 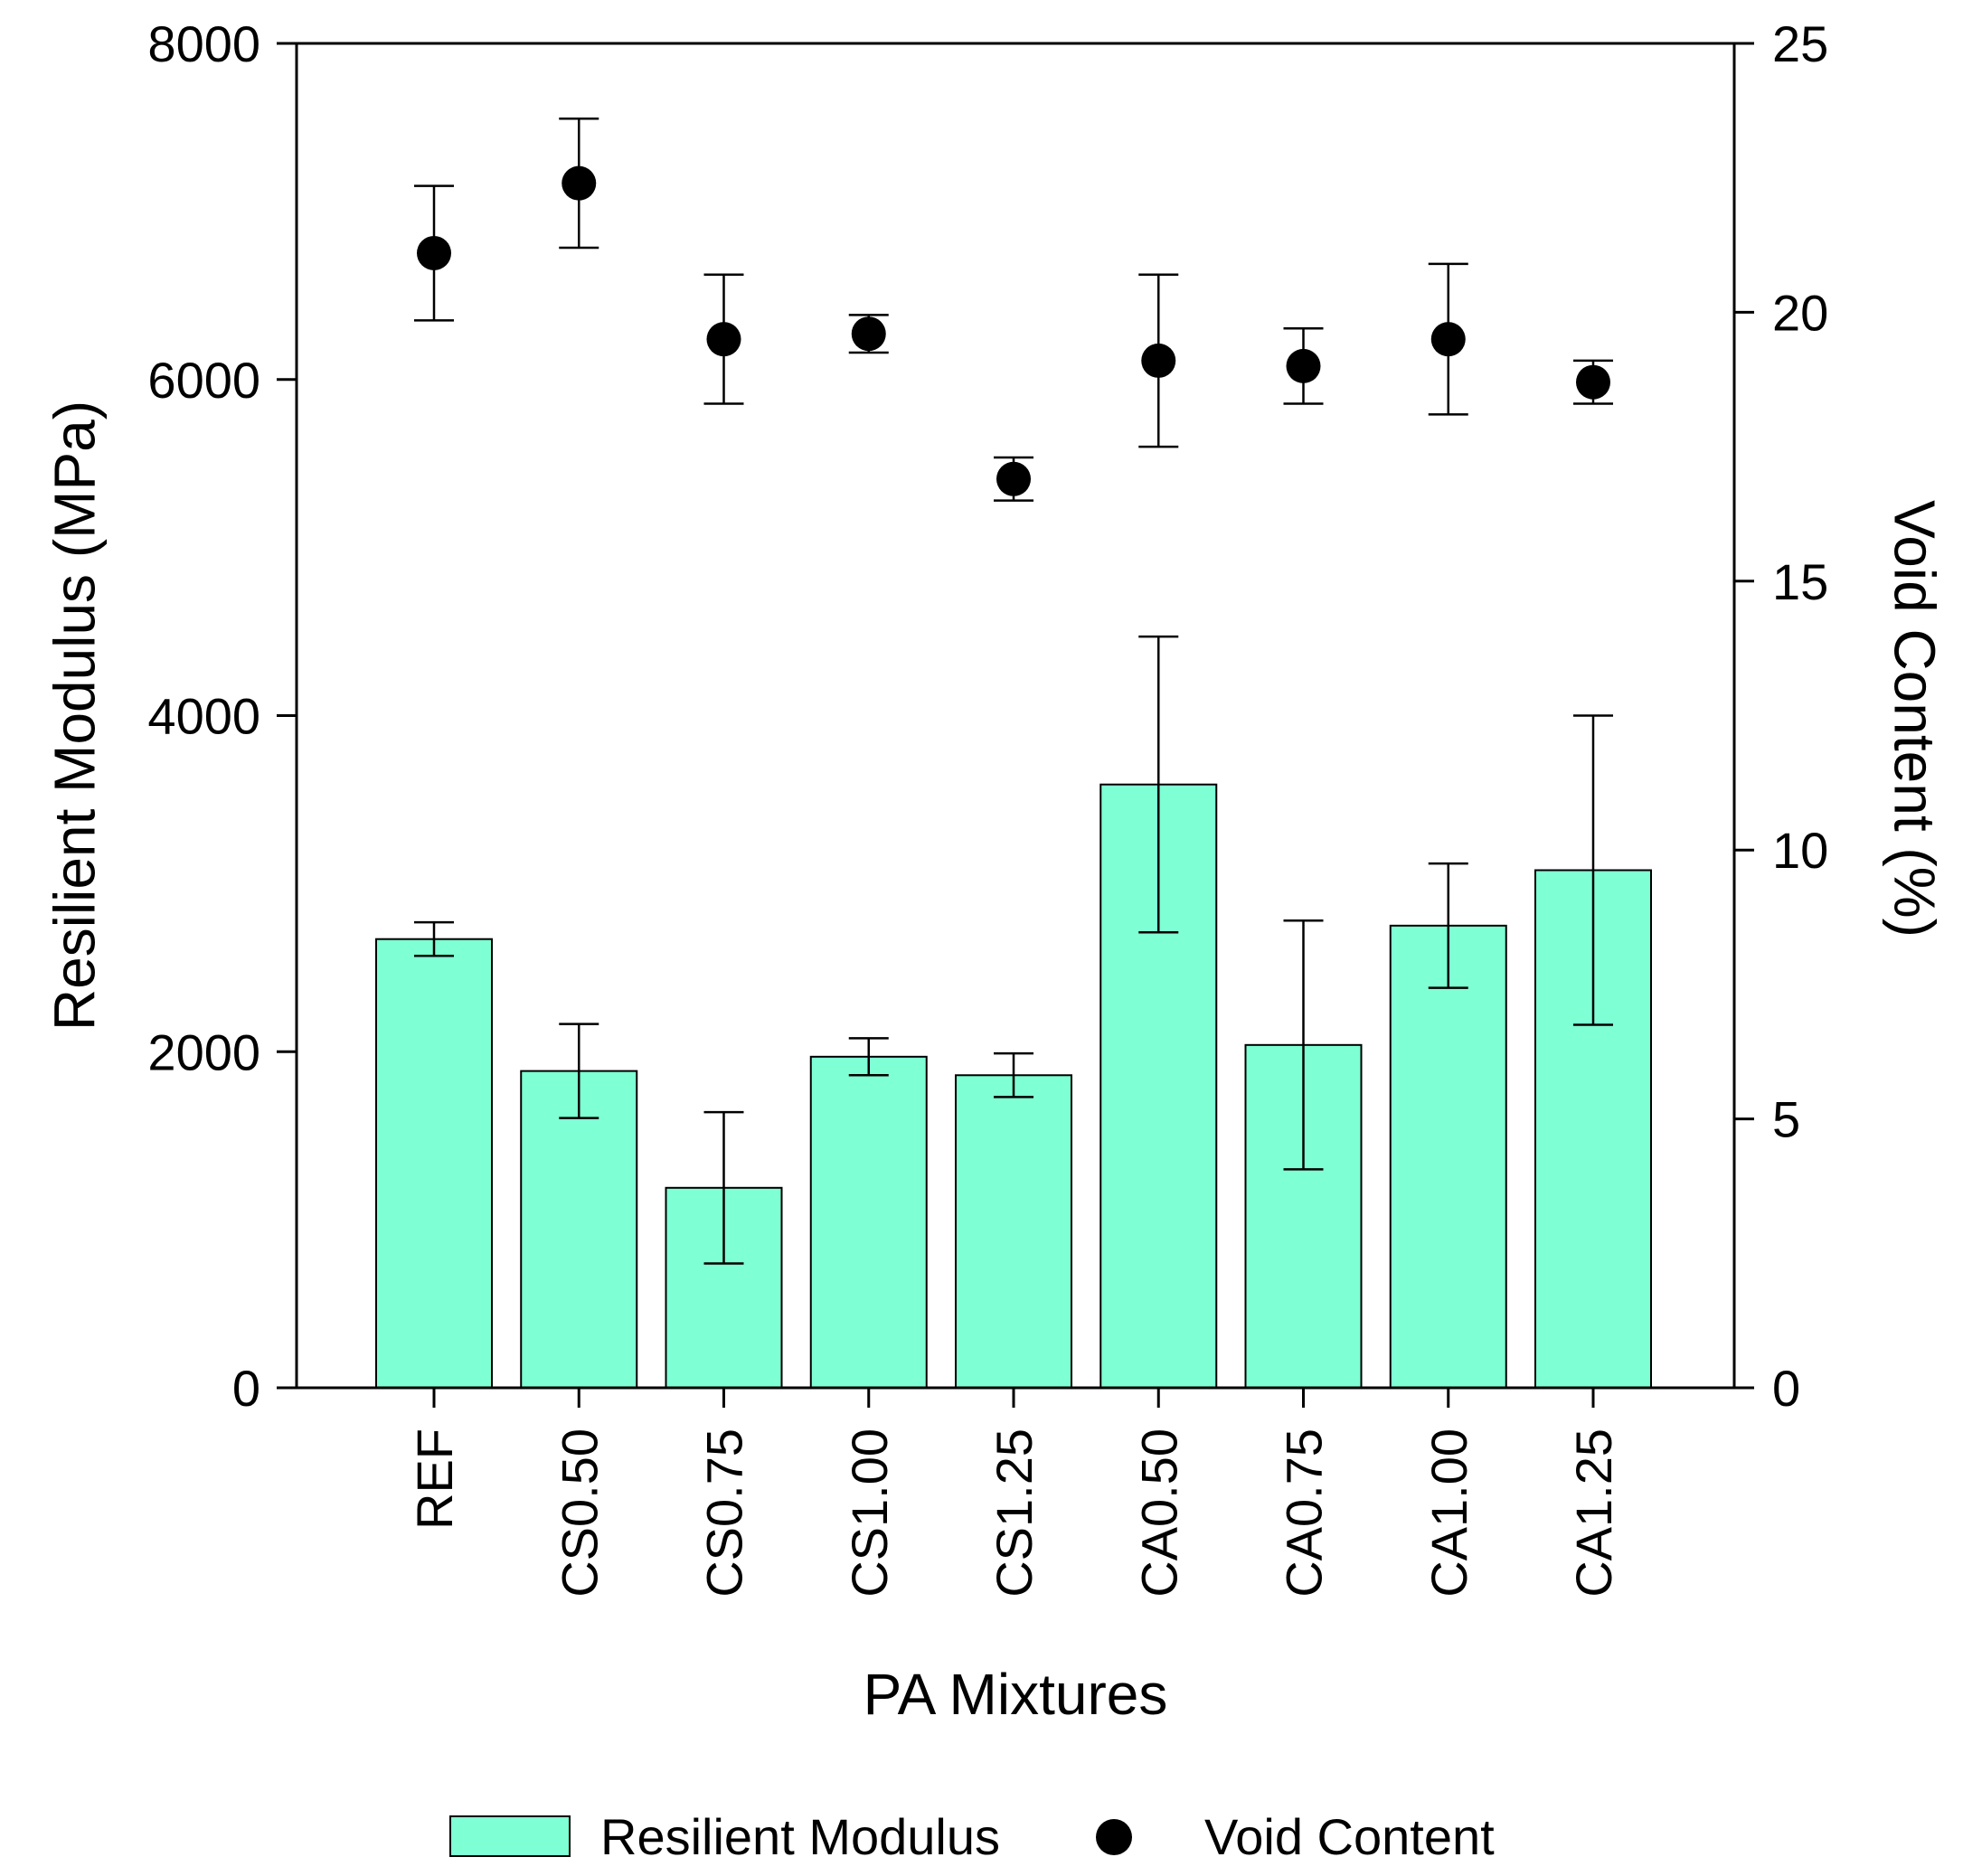 What do you see at coordinates (1014, 330) in the screenshot?
I see `points-layer` at bounding box center [1014, 330].